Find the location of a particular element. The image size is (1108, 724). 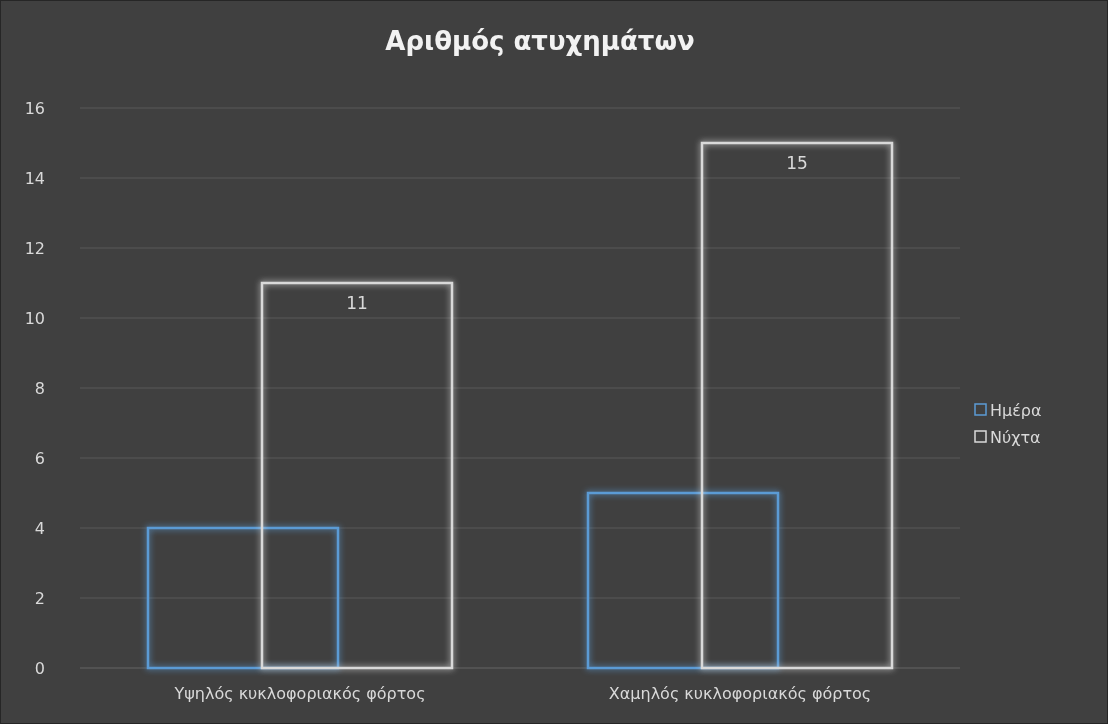

y-tick-label: 10 is located at coordinates (34, 318).